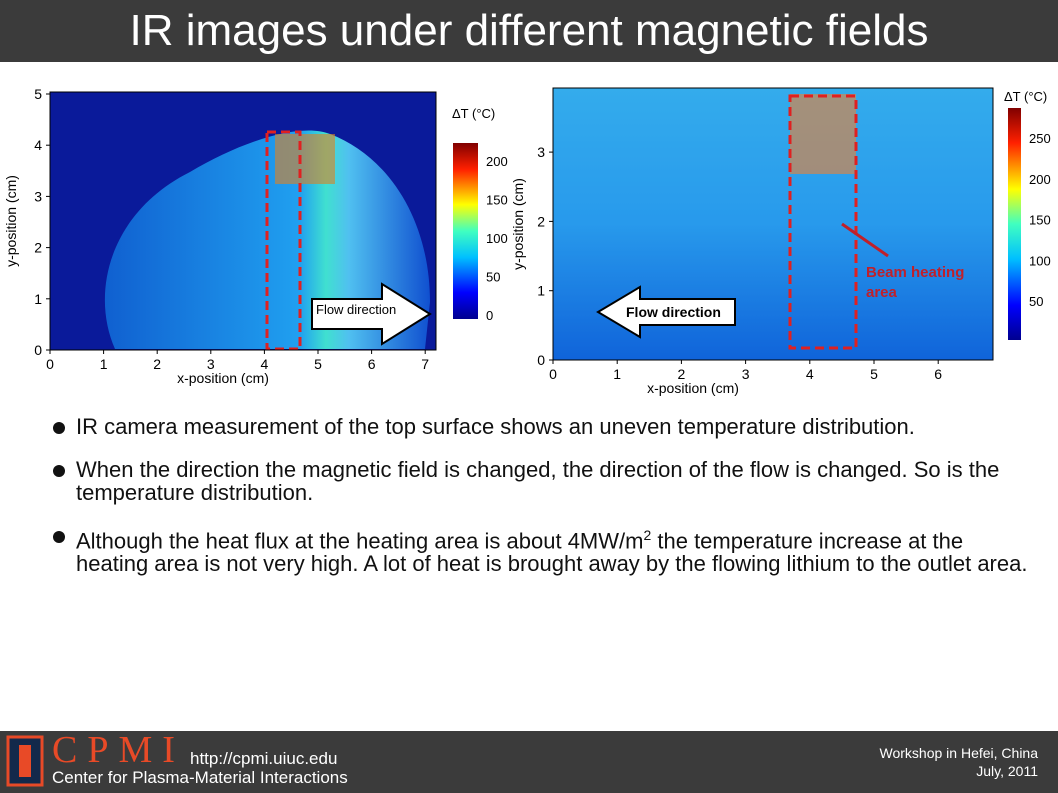 Image resolution: width=1058 pixels, height=793 pixels. Describe the element at coordinates (38, 145) in the screenshot. I see `y-tick-label: 4` at that location.